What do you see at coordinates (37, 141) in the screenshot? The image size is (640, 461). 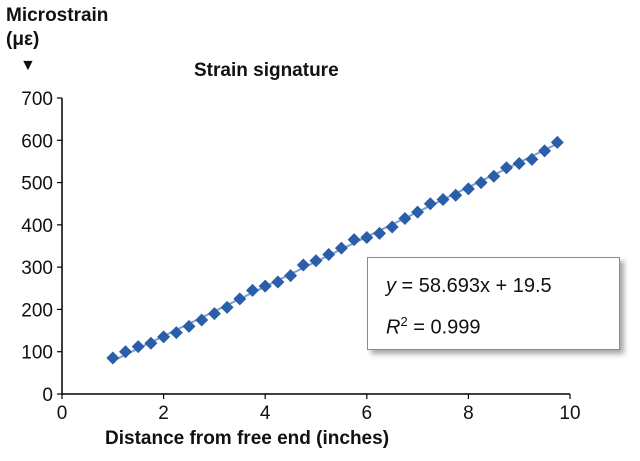 I see `y-tick-label: 600` at bounding box center [37, 141].